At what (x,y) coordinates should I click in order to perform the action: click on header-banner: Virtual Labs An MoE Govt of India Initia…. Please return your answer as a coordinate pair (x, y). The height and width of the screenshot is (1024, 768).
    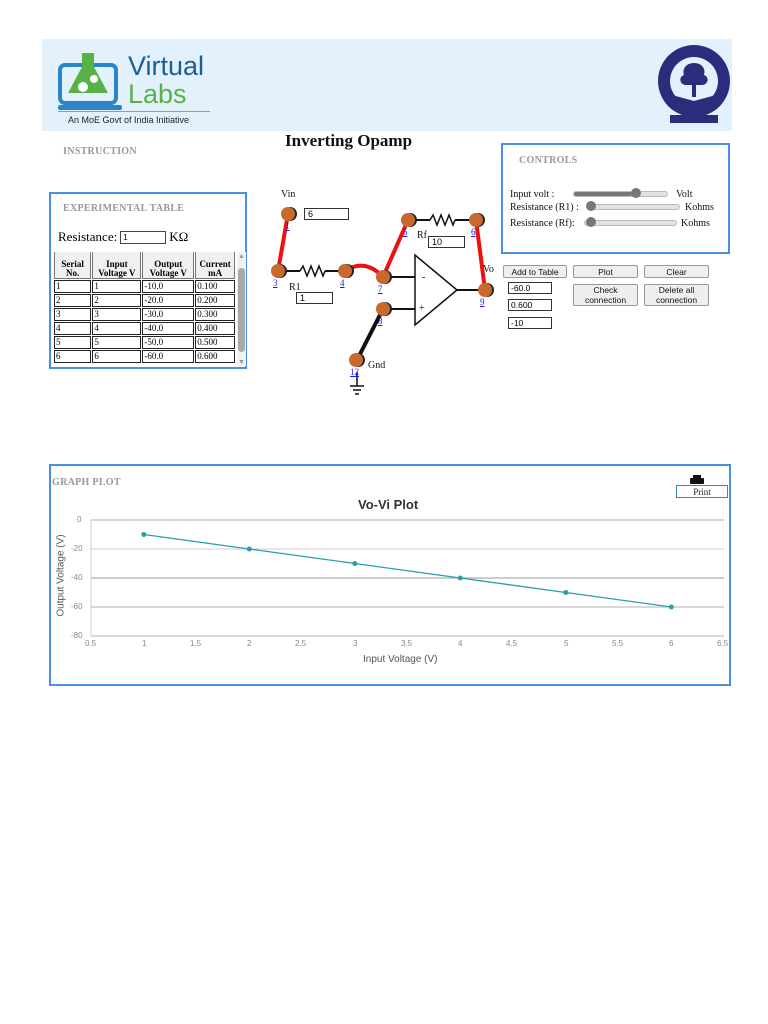
    Looking at the image, I should click on (387, 85).